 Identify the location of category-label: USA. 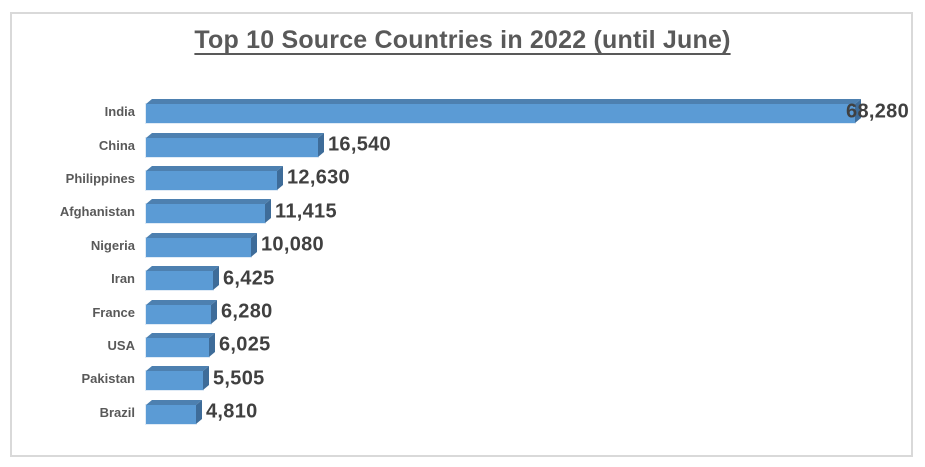
(121, 345).